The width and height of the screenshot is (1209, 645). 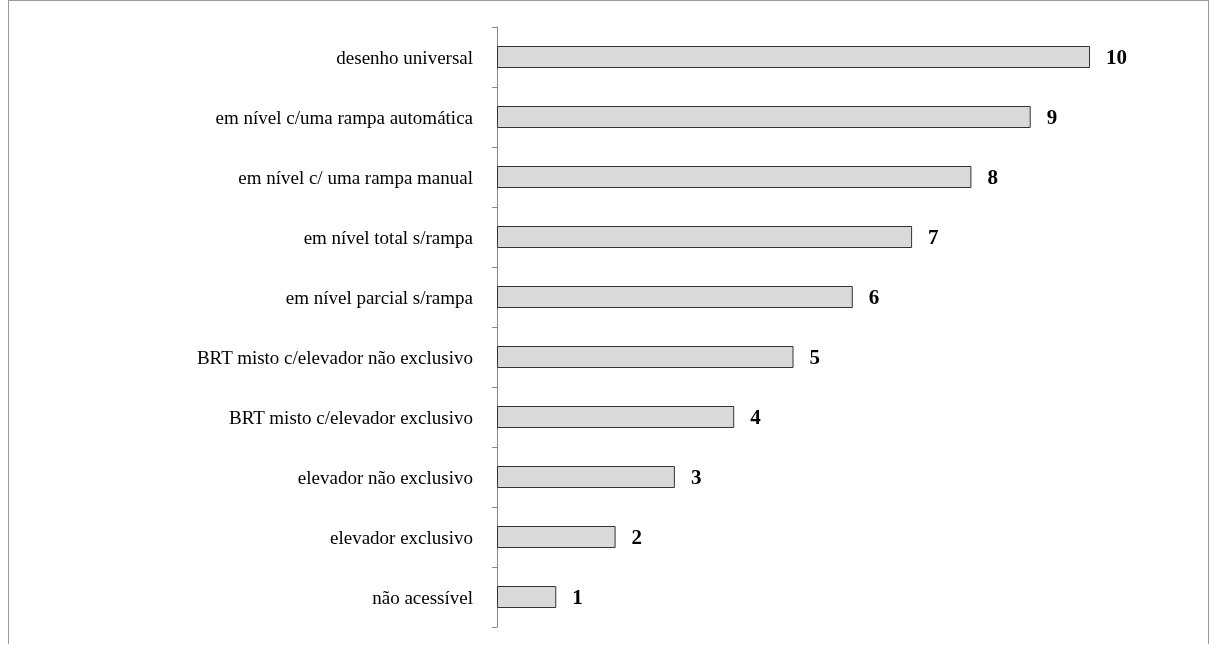 What do you see at coordinates (874, 297) in the screenshot?
I see `data-label: 6` at bounding box center [874, 297].